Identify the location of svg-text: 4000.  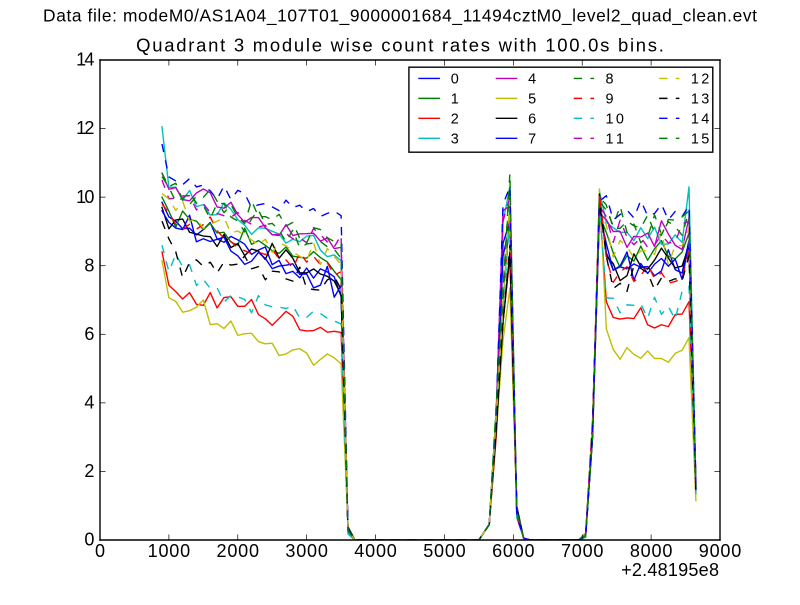
(375, 551).